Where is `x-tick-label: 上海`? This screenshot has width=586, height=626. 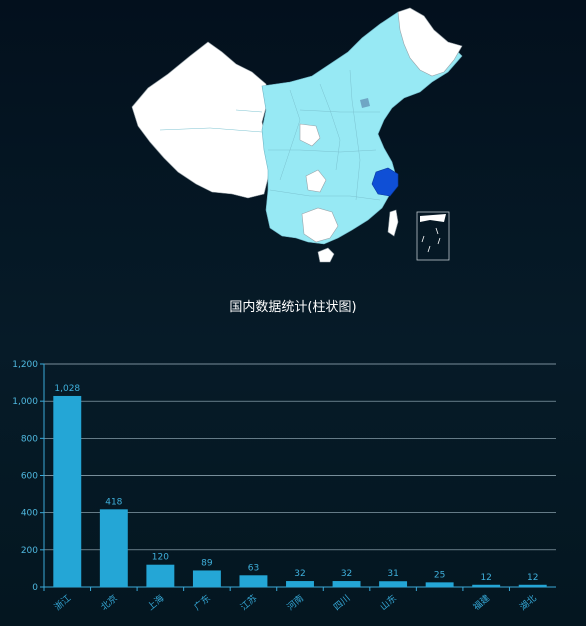
x-tick-label: 上海 is located at coordinates (156, 602).